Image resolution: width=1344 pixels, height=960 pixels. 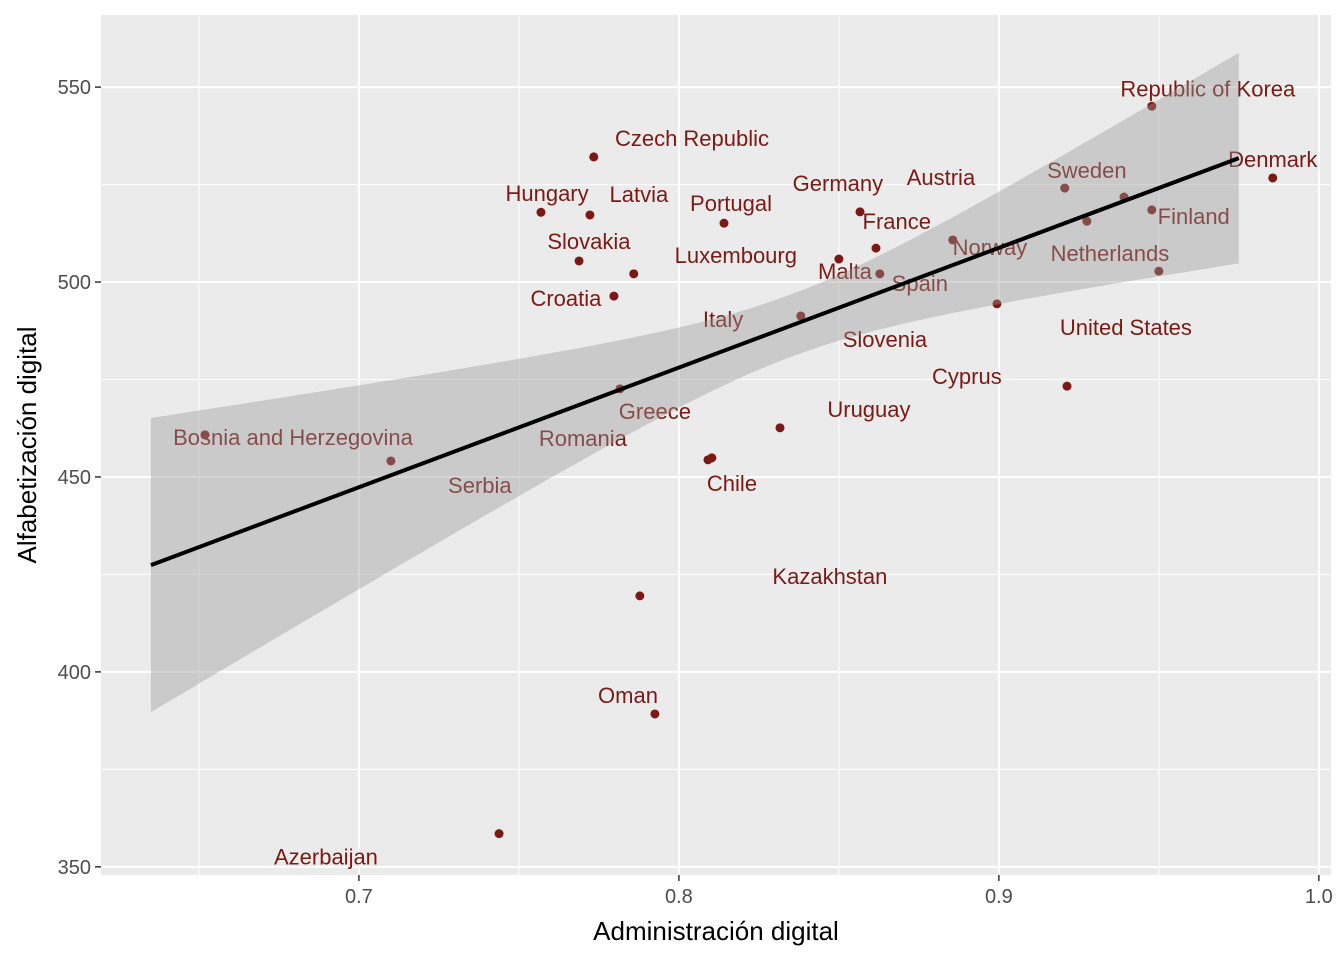 What do you see at coordinates (716, 931) in the screenshot?
I see `x-axis-title: Administración digital` at bounding box center [716, 931].